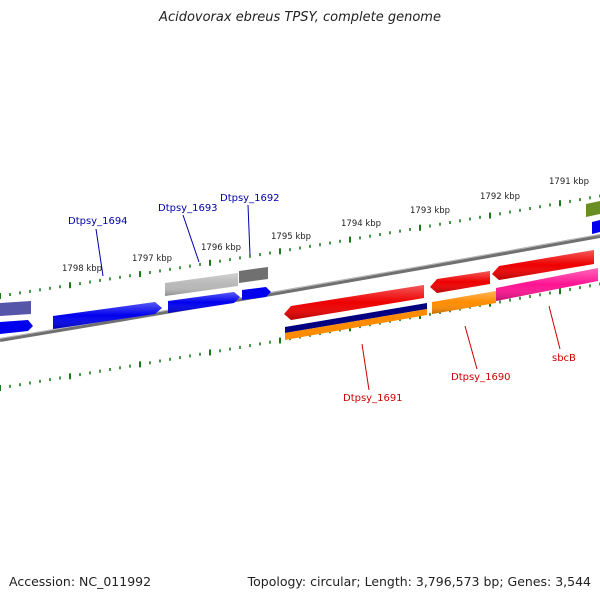  Describe the element at coordinates (593, 209) in the screenshot. I see `gene-arrow-olive` at that location.